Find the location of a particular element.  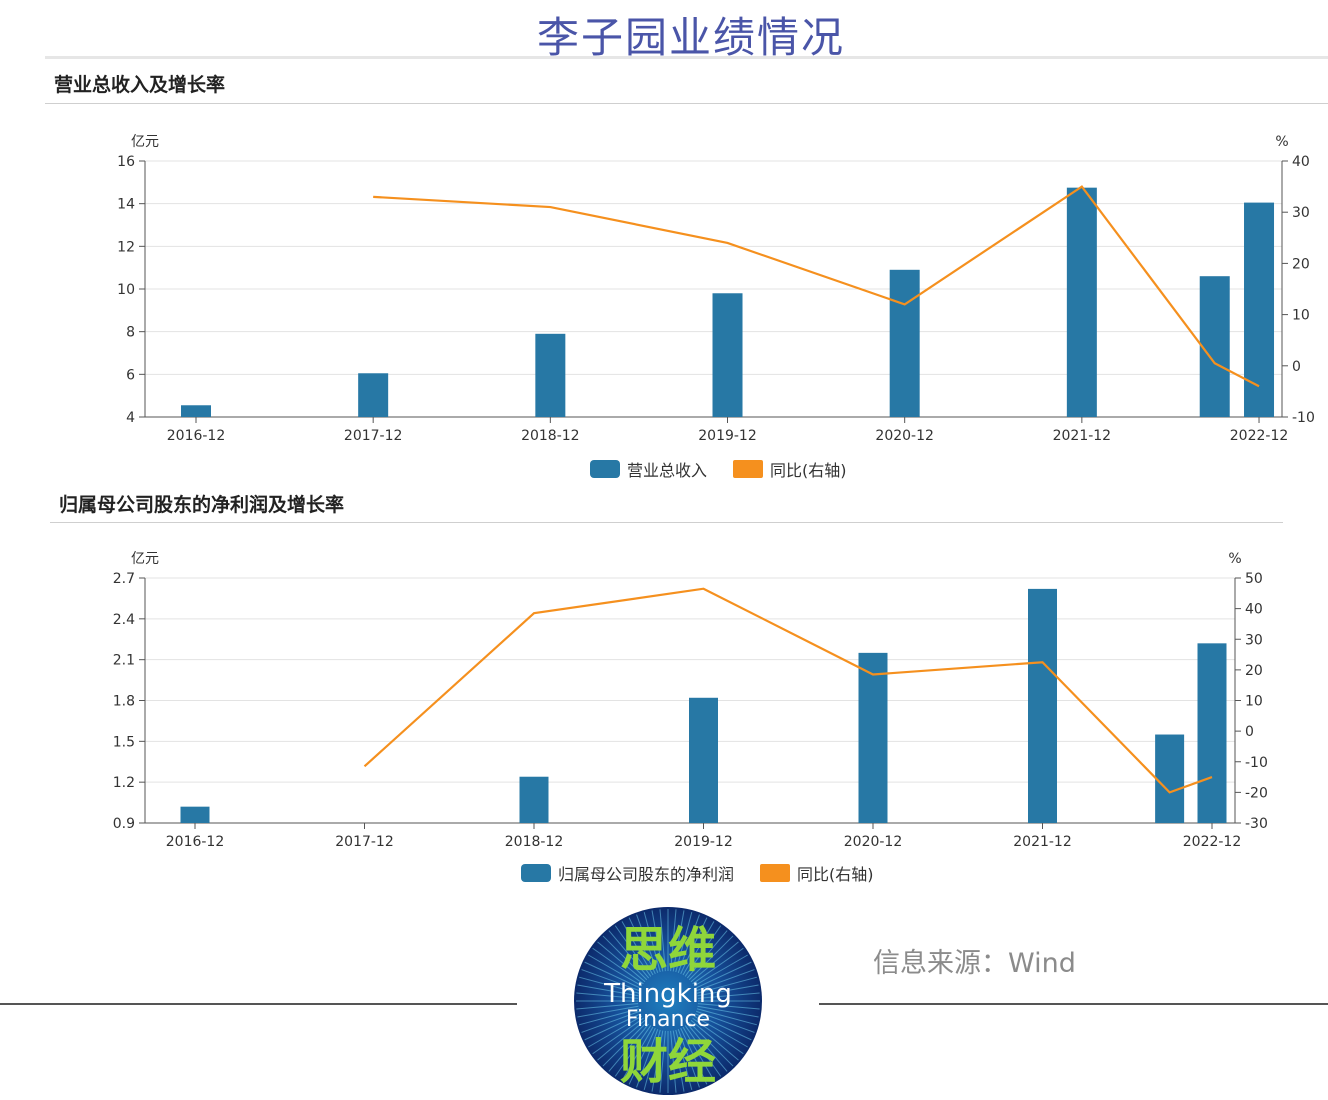

chart2-x-tick-label: 2017-12 is located at coordinates (364, 842).